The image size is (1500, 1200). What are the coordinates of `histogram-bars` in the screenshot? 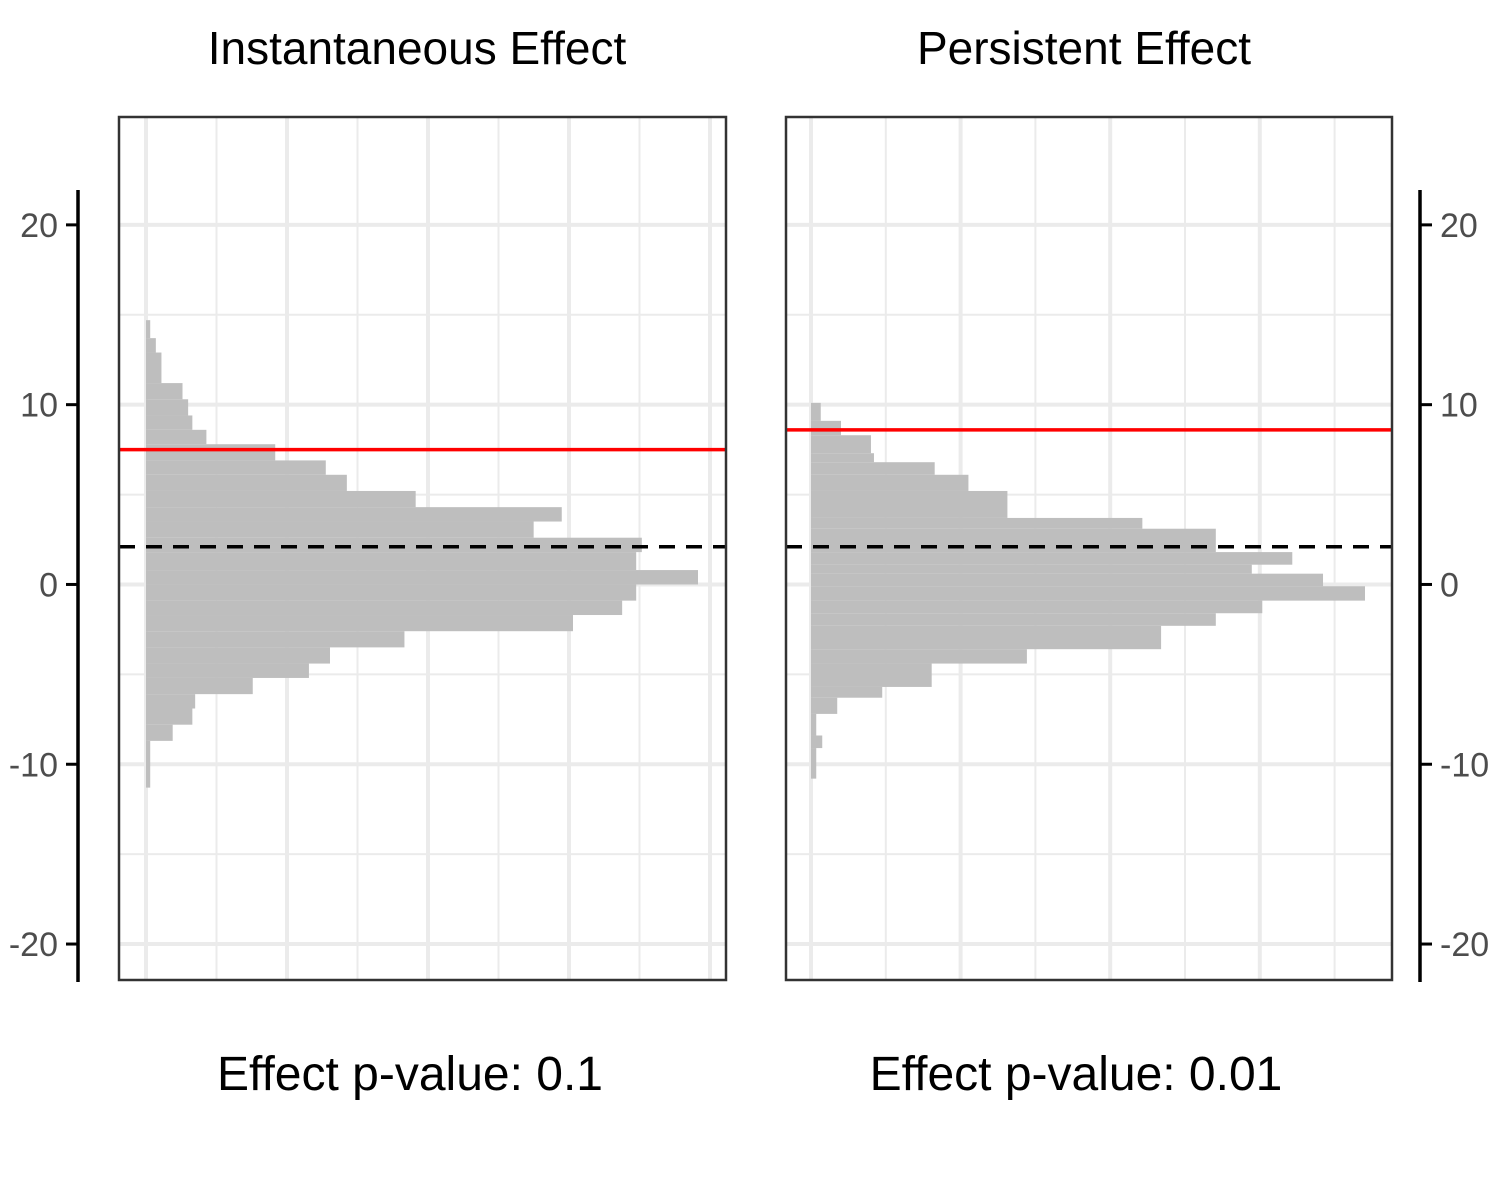 It's located at (422, 554).